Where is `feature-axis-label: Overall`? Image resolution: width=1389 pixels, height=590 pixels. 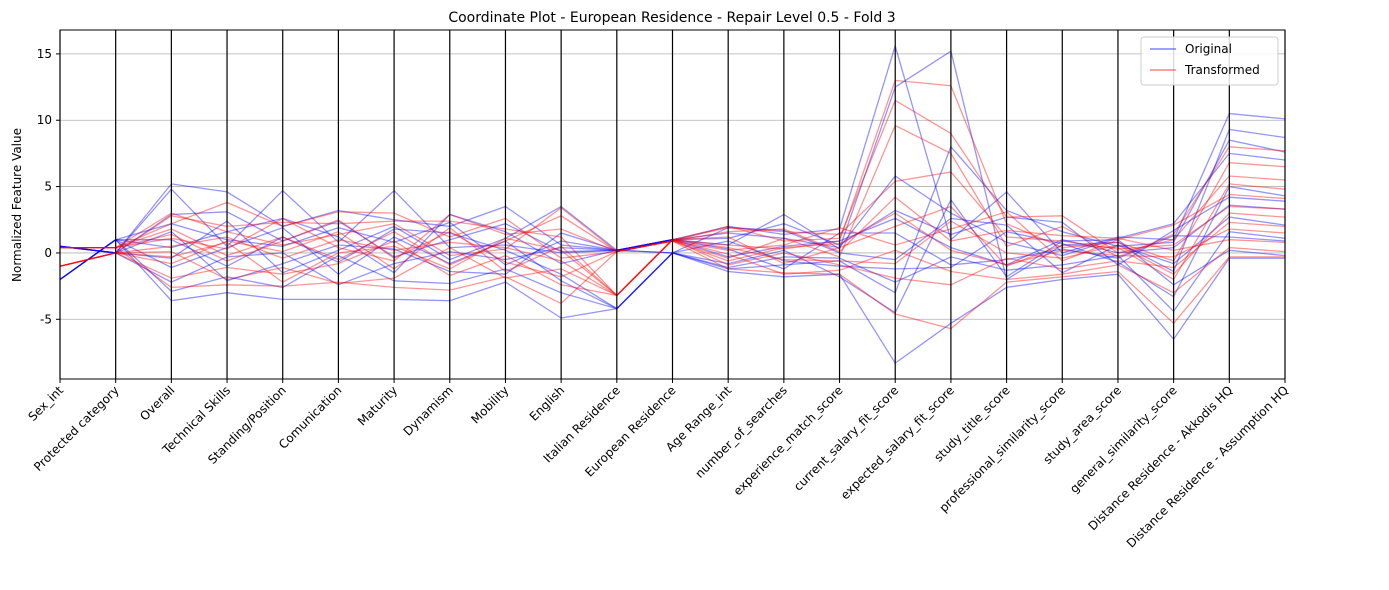 feature-axis-label: Overall is located at coordinates (157, 403).